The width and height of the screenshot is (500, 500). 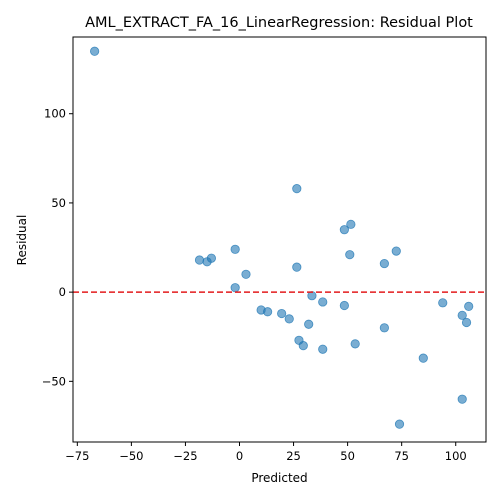 What do you see at coordinates (55, 114) in the screenshot?
I see `y-tick-label: 100` at bounding box center [55, 114].